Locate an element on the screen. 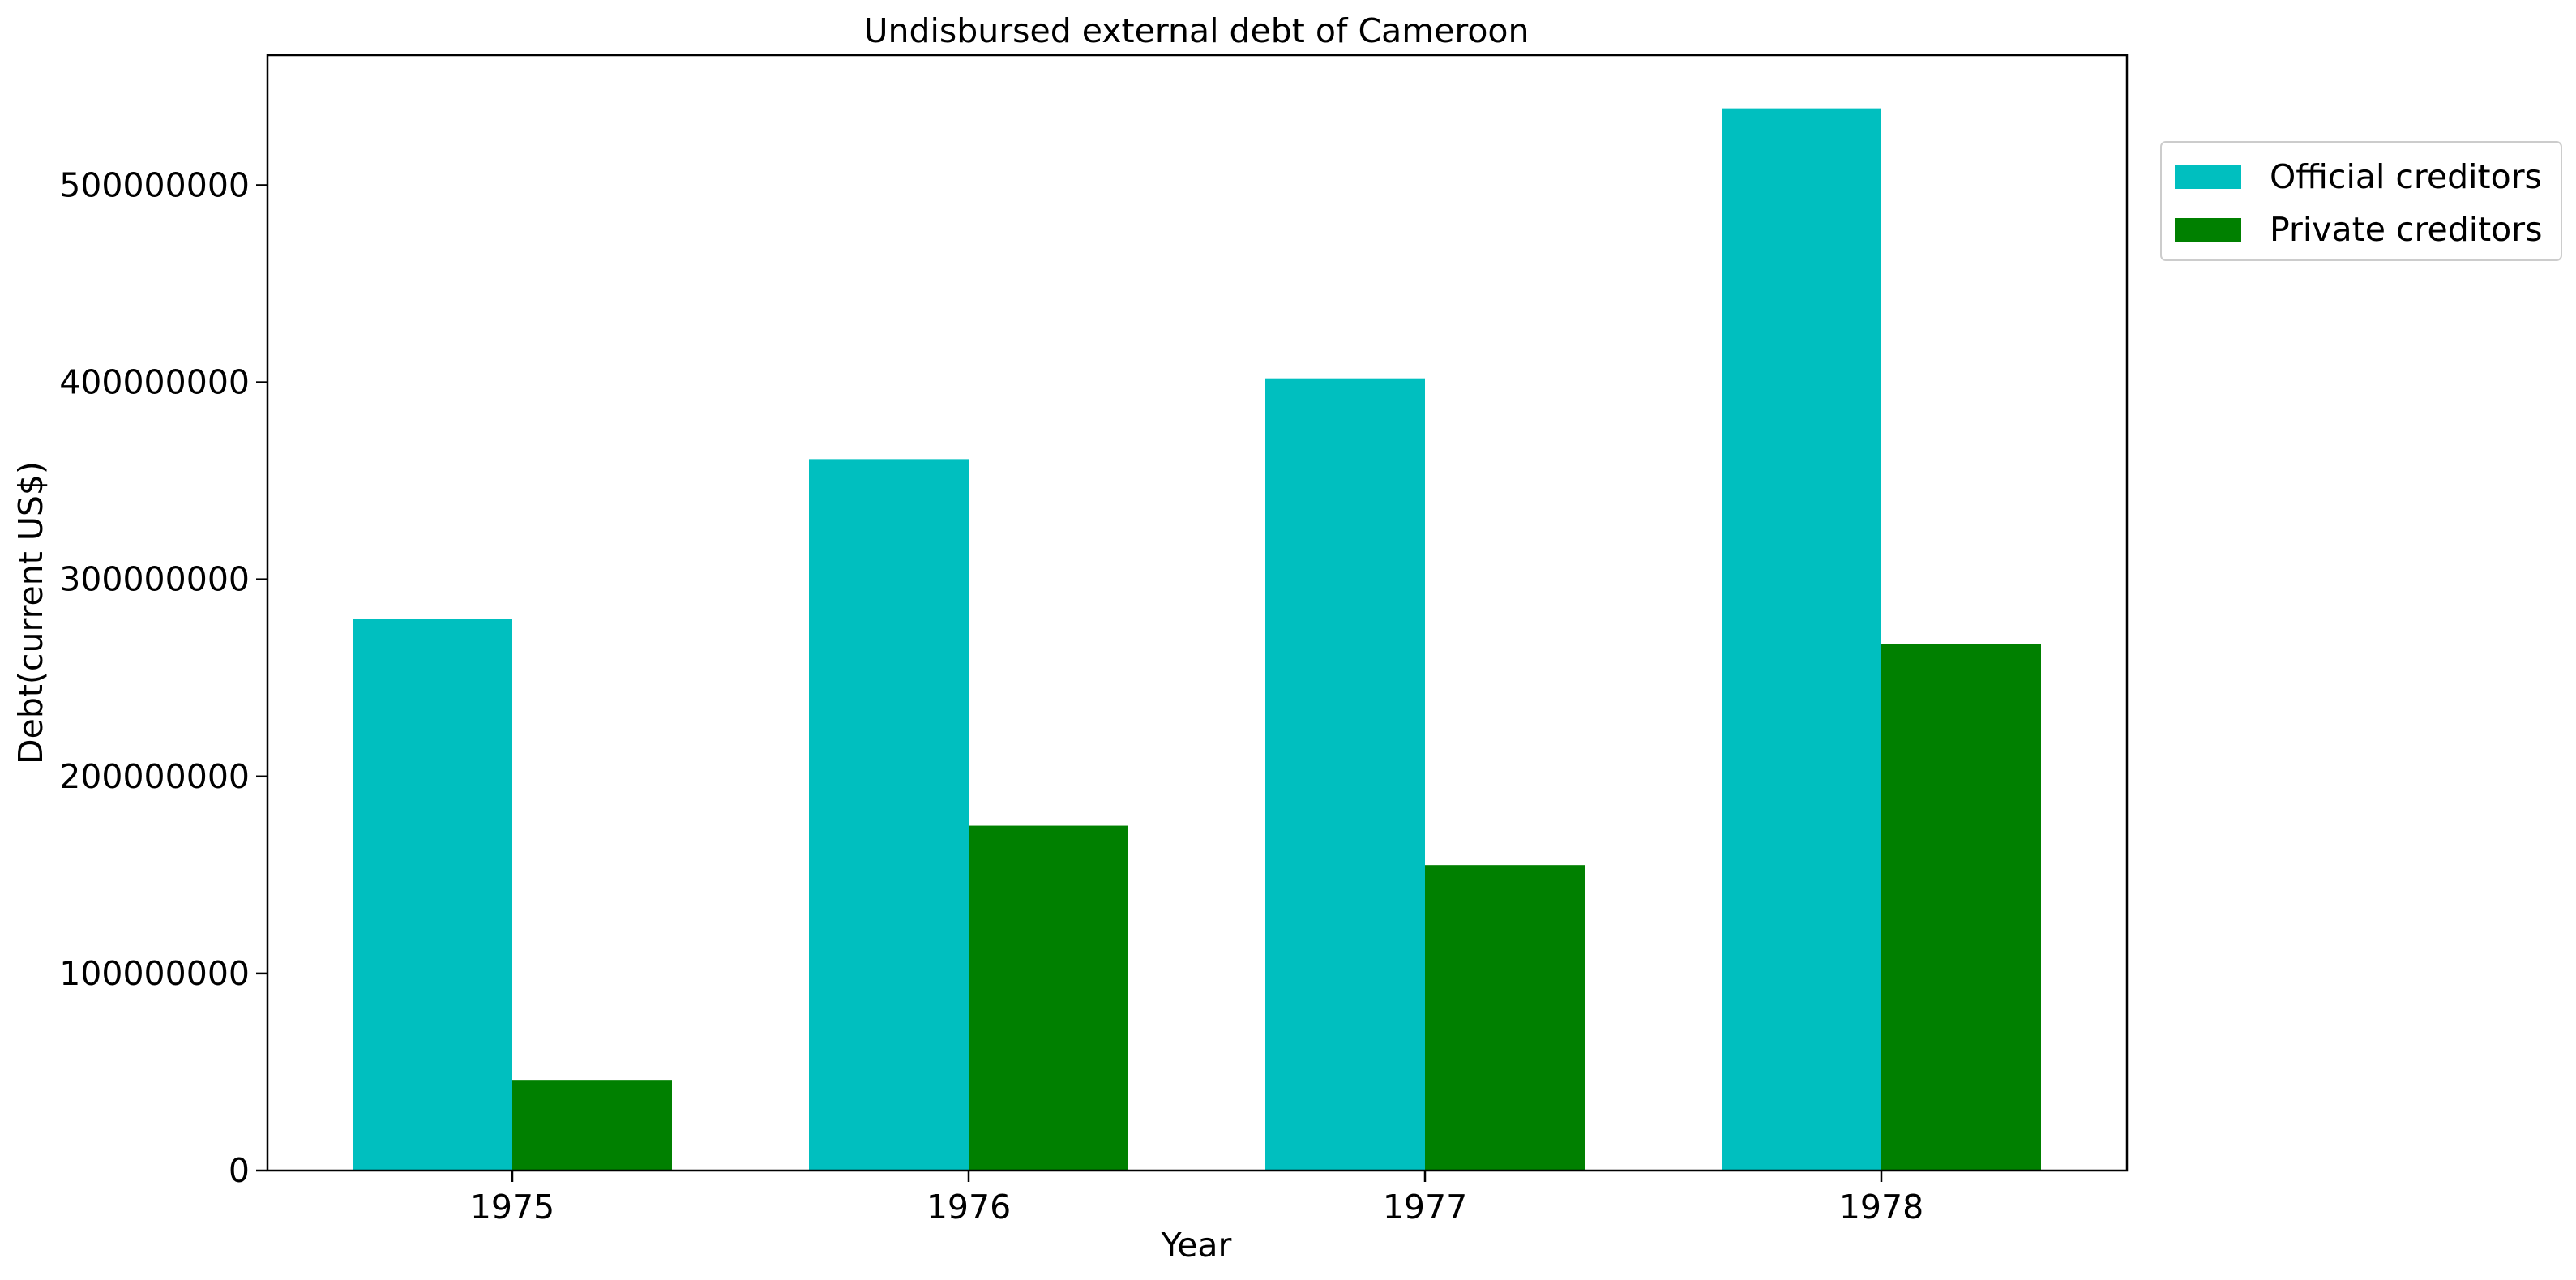 The height and width of the screenshot is (1280, 2576). x-tick-label: 1975 is located at coordinates (512, 1207).